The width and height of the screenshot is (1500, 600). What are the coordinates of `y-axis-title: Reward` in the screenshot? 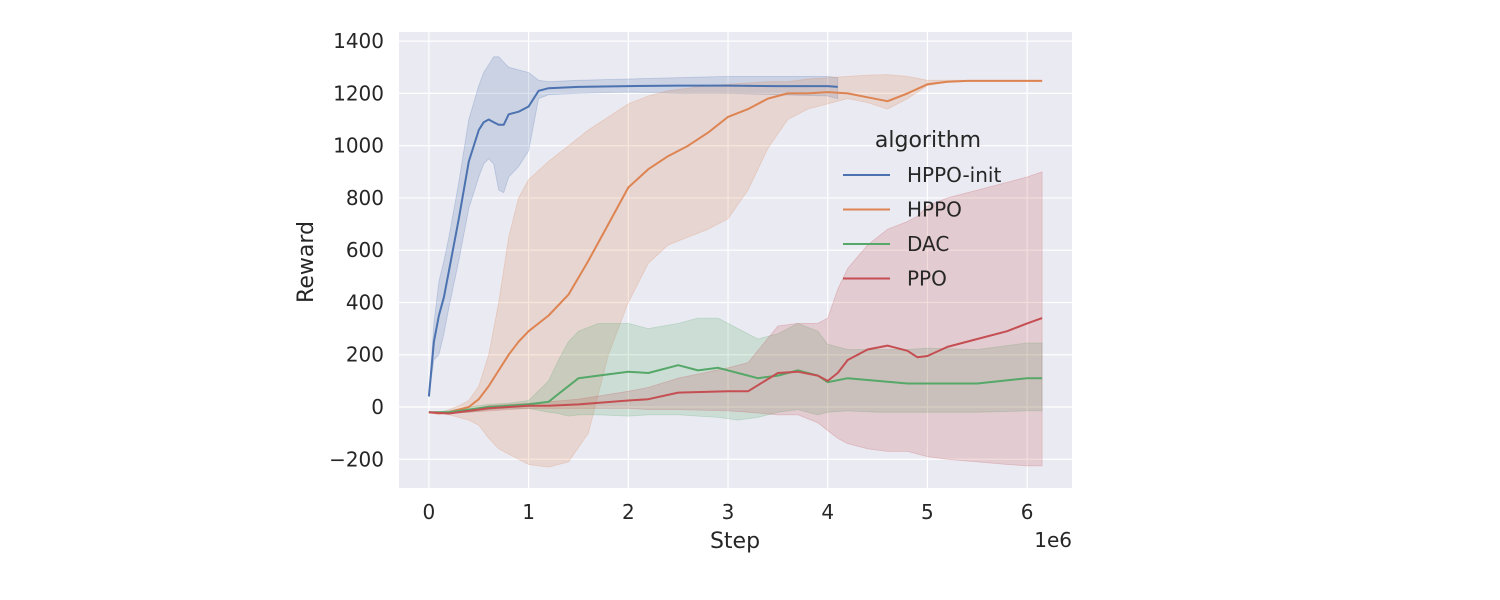 It's located at (306, 262).